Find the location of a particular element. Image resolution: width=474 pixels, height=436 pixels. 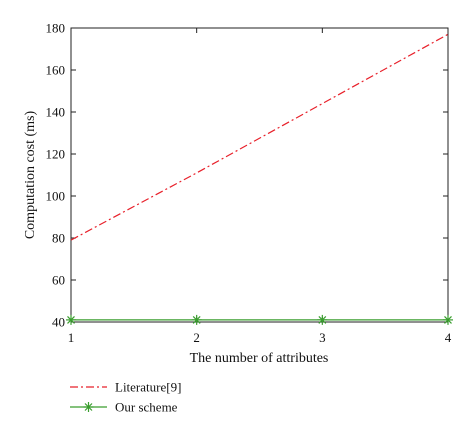

y-tick-label: 60 is located at coordinates (58, 280).